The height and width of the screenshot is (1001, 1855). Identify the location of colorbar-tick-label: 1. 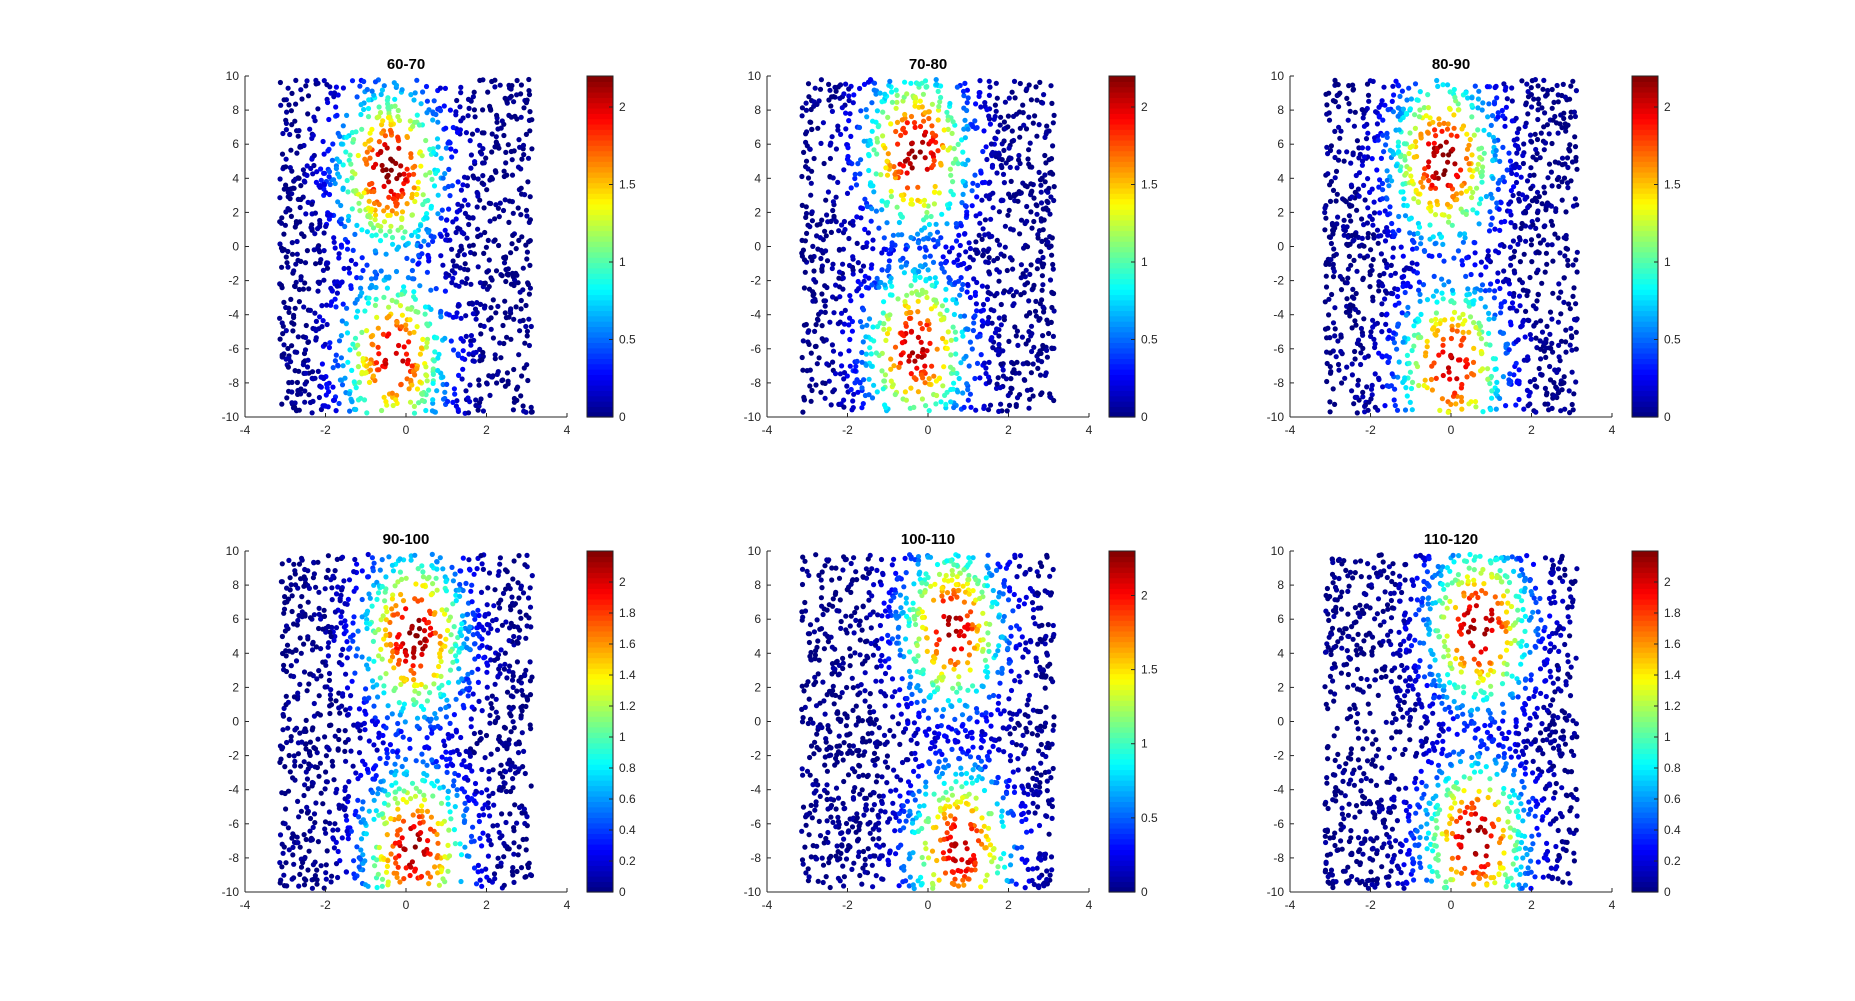
(1667, 262).